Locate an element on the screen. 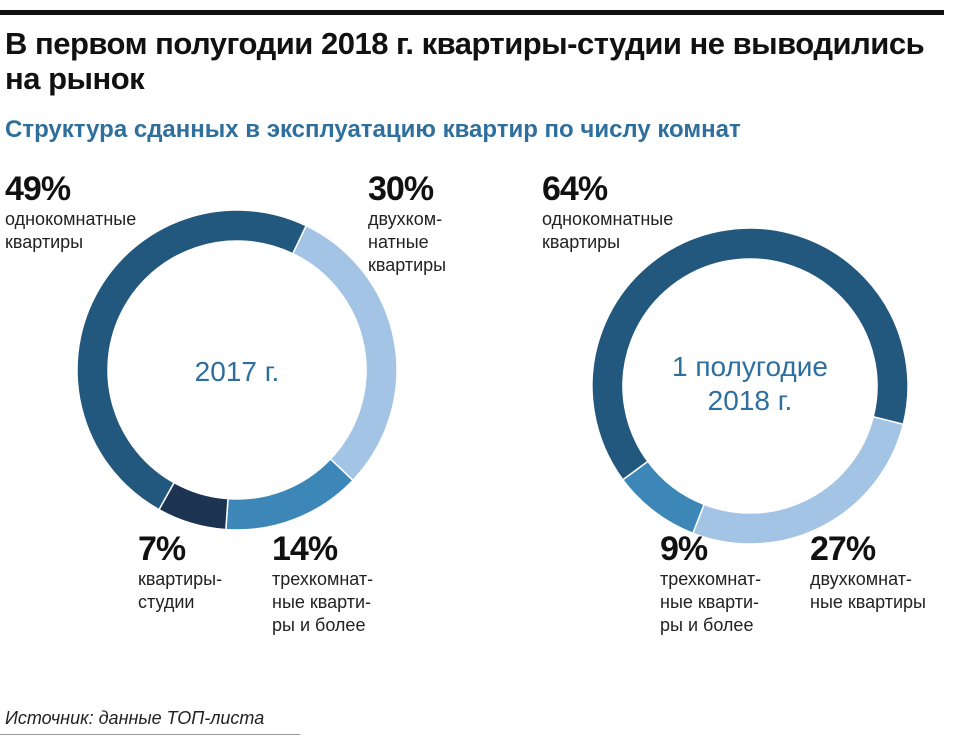 The width and height of the screenshot is (957, 746). desc: квартиры- студии is located at coordinates (180, 590).